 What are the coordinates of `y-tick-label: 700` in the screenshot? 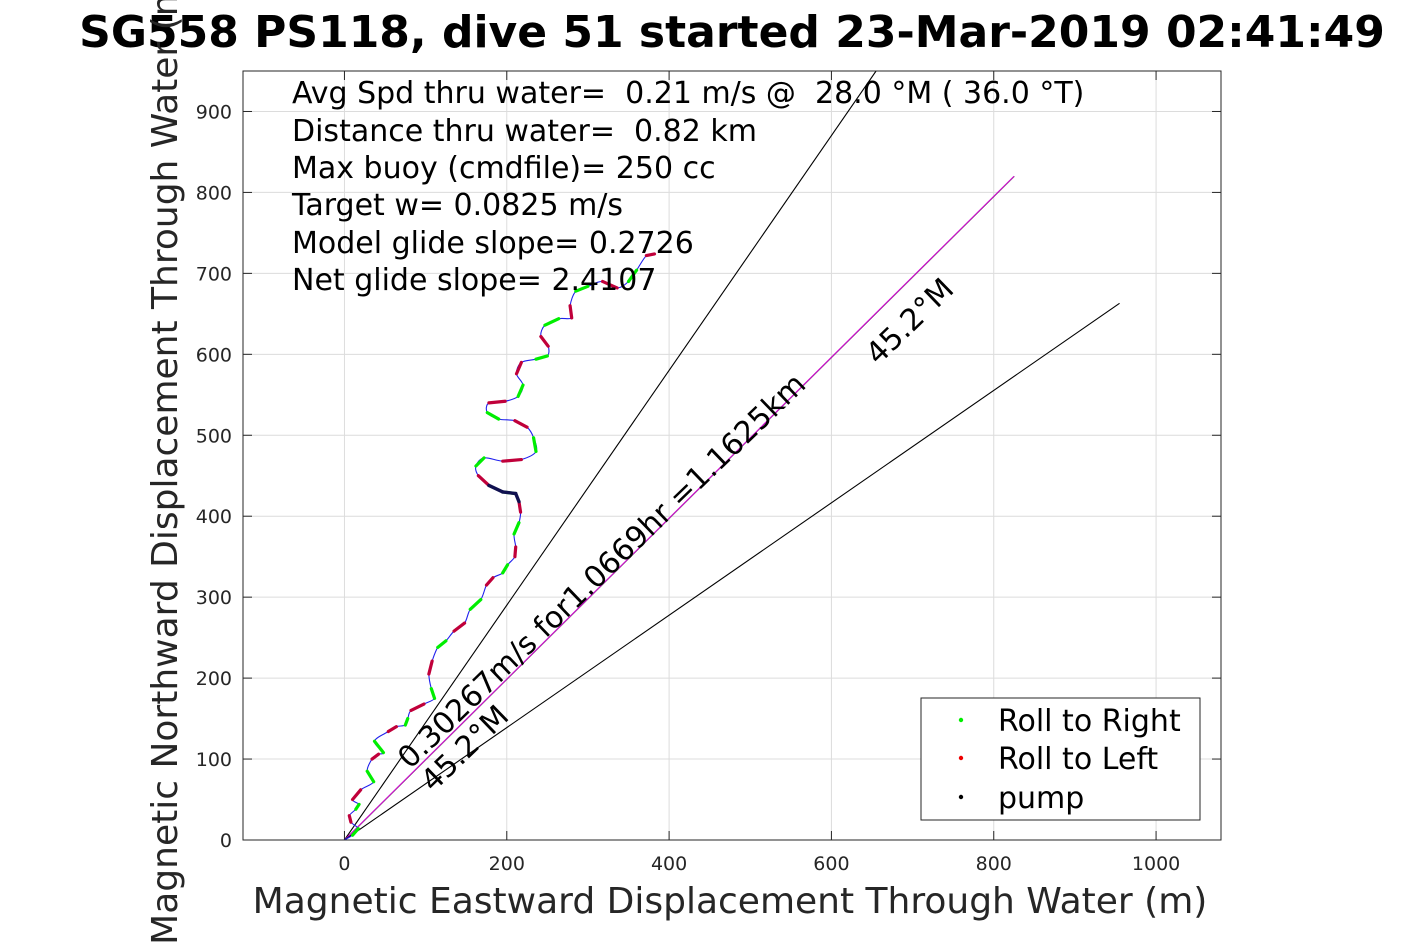 It's located at (214, 274).